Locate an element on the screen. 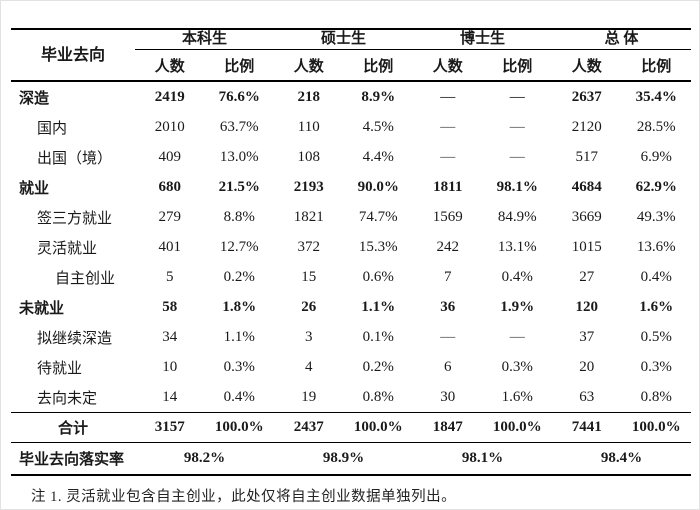 Image resolution: width=700 pixels, height=510 pixels. table-row-unemployed: 未就业 58 1.8% 26 1.1% 36 1.9% 120 1.6% is located at coordinates (351, 307).